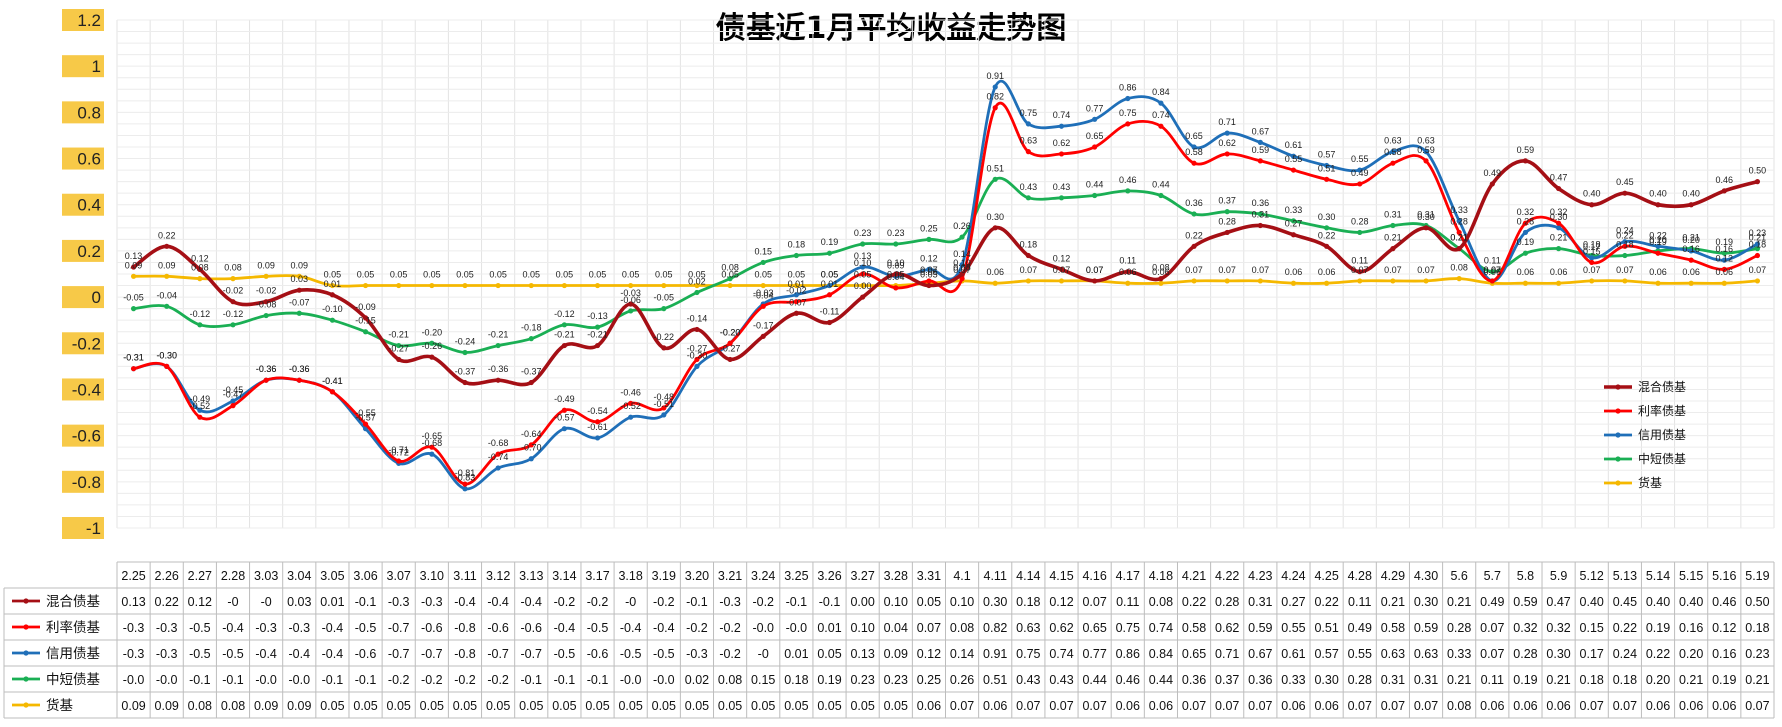 The width and height of the screenshot is (1782, 727). What do you see at coordinates (1261, 150) in the screenshot?
I see `data-label: 0.59` at bounding box center [1261, 150].